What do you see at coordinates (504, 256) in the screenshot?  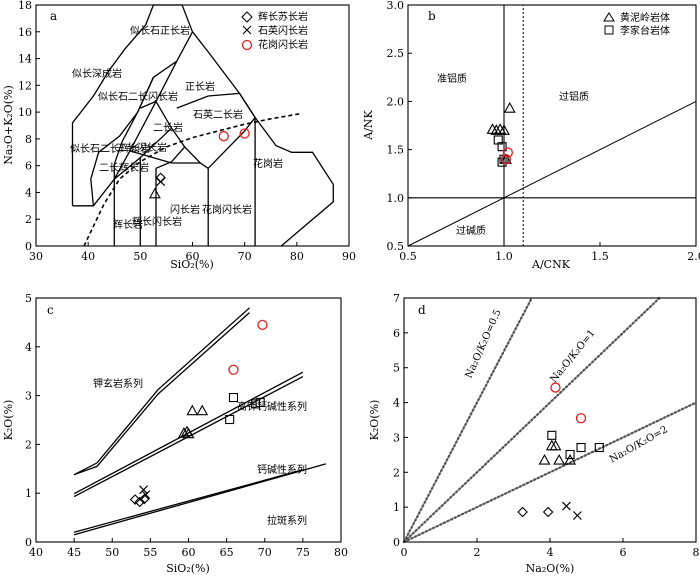 I see `x-tick-label: 1.0` at bounding box center [504, 256].